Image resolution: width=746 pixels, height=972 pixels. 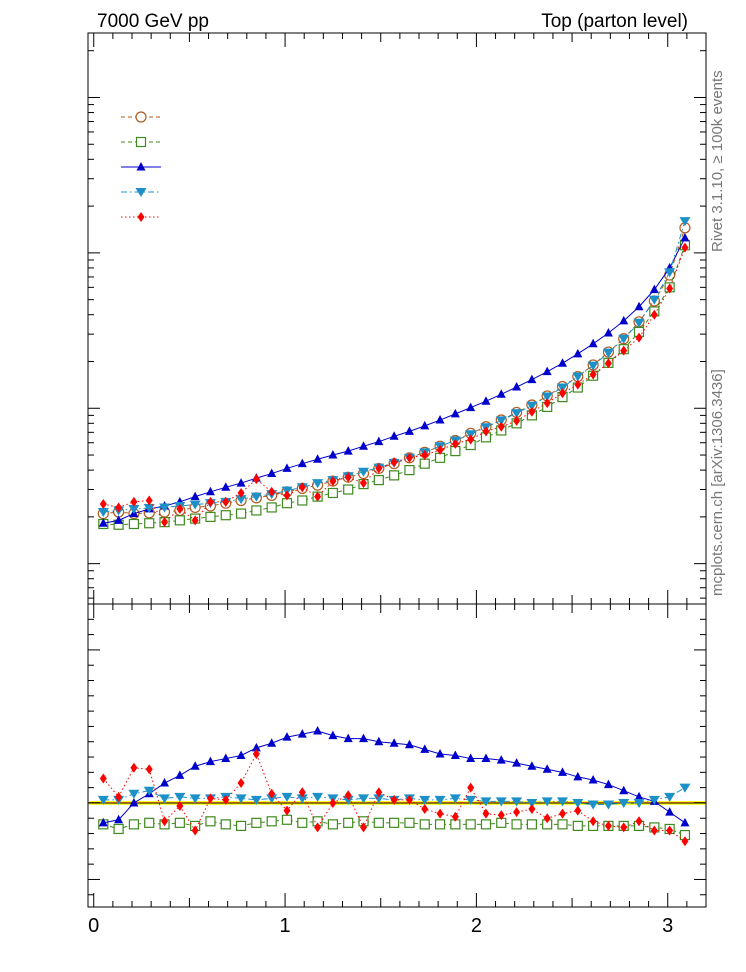 What do you see at coordinates (153, 21) in the screenshot?
I see `header-left-label: 7000 GeV pp` at bounding box center [153, 21].